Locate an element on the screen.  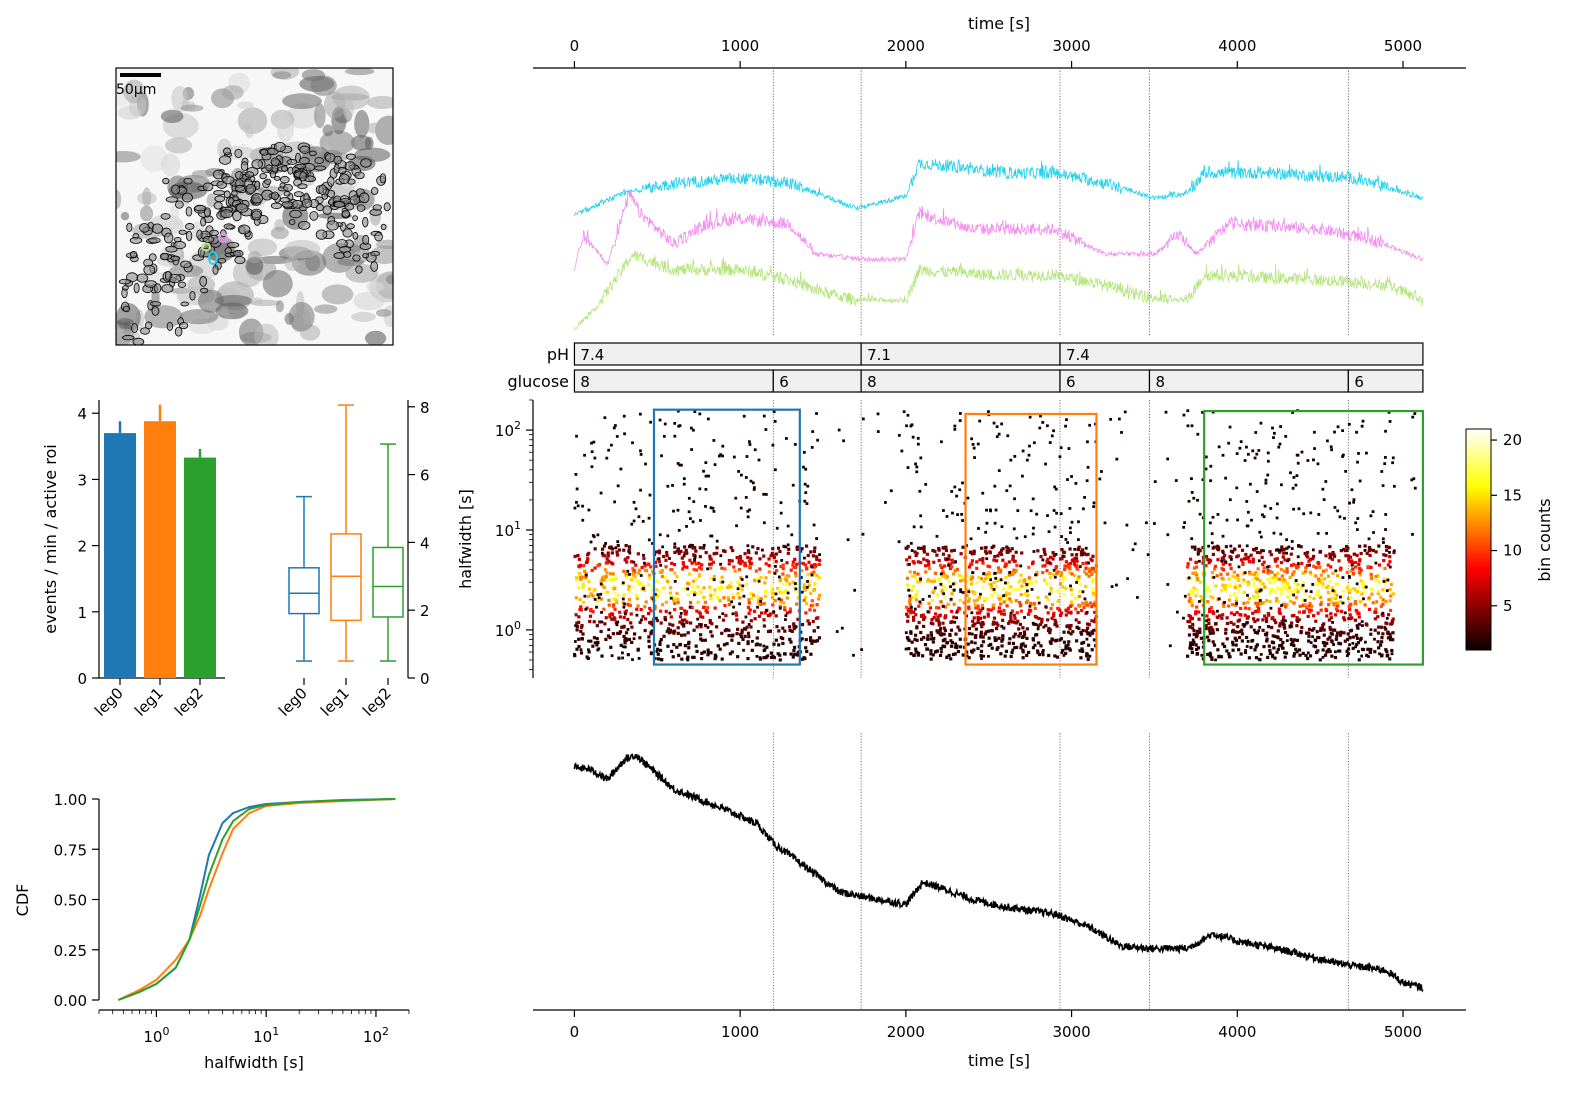
bar-marks is located at coordinates (160, 541).